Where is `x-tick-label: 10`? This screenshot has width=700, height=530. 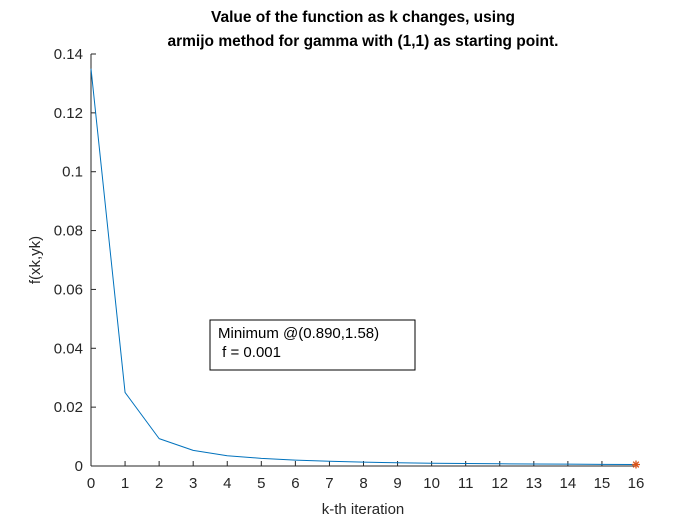 x-tick-label: 10 is located at coordinates (431, 483).